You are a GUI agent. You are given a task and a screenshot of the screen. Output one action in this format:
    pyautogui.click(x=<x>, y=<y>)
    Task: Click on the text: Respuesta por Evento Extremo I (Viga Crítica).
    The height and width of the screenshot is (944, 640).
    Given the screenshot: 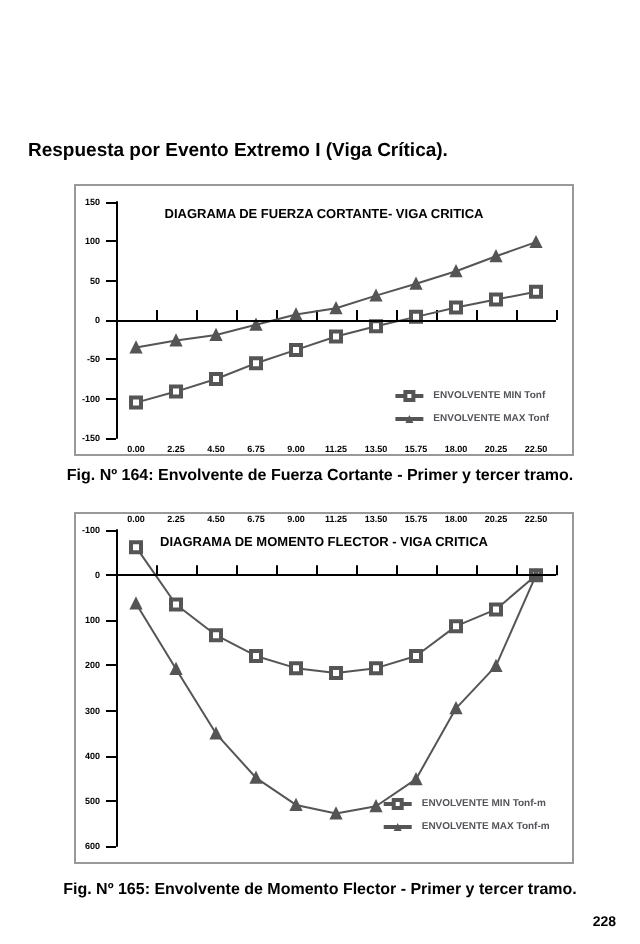 What is the action you would take?
    pyautogui.click(x=238, y=151)
    